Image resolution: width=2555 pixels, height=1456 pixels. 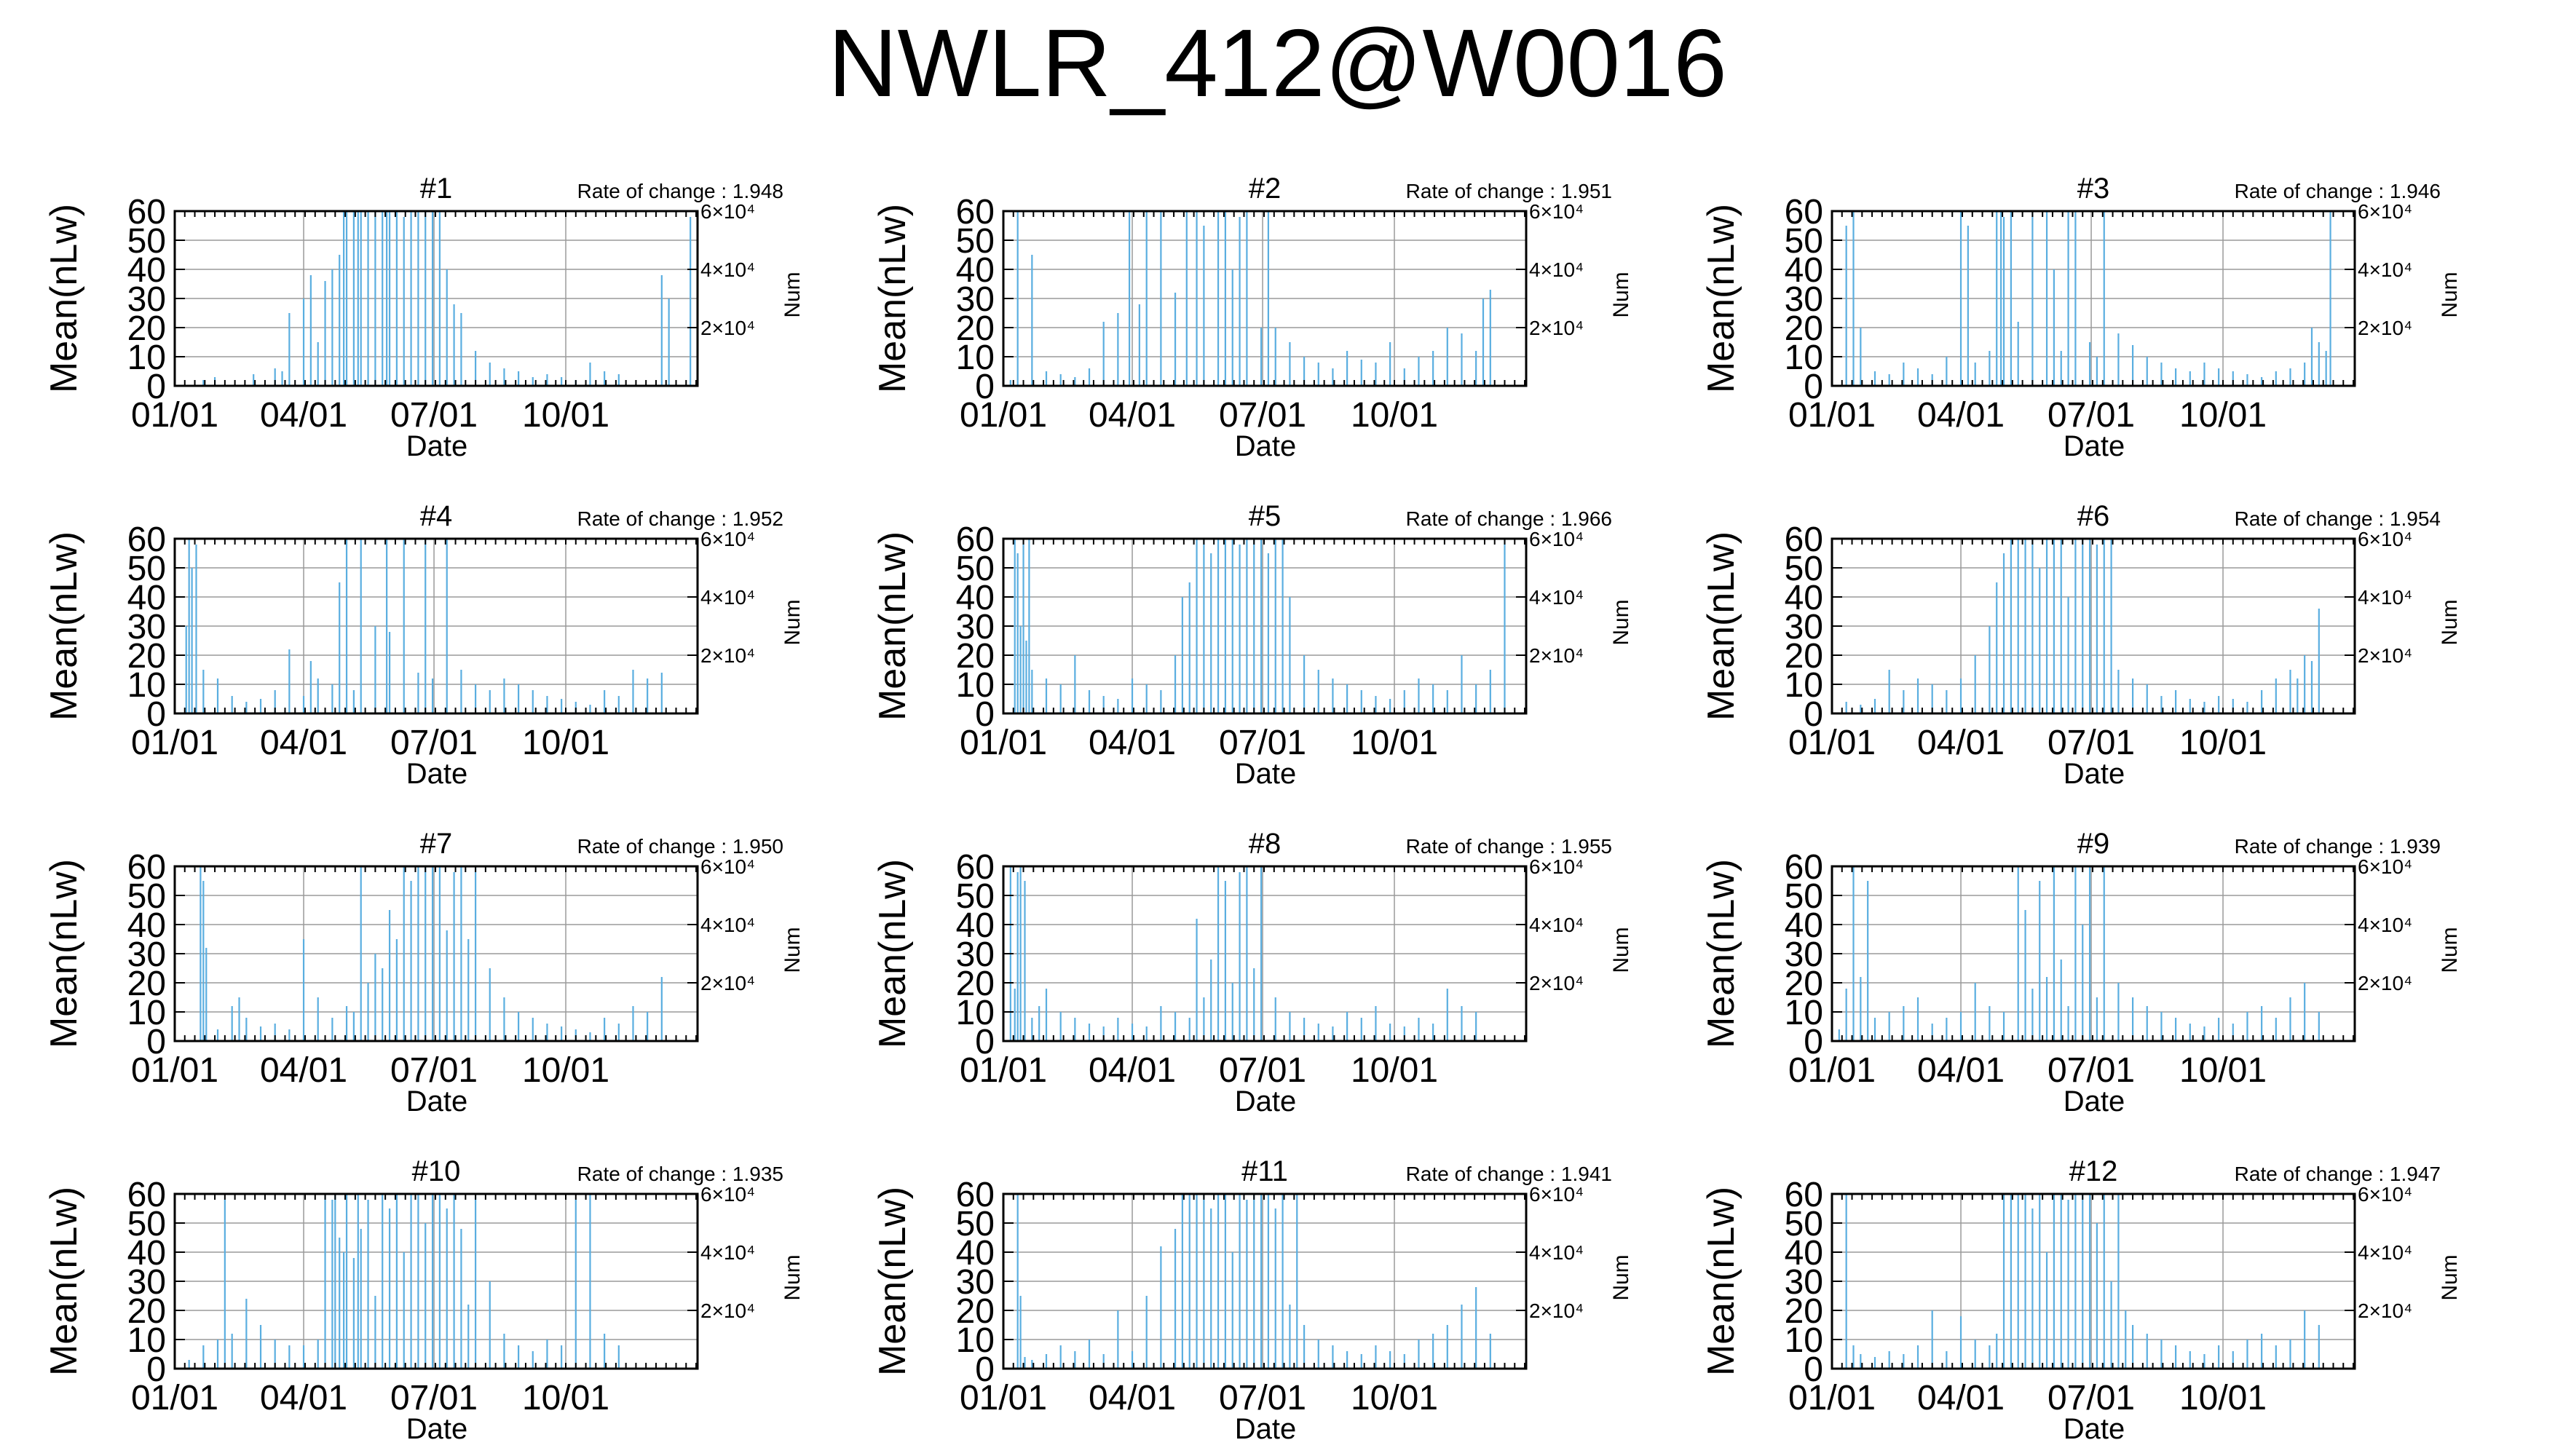 What do you see at coordinates (1804, 867) in the screenshot?
I see `y-tick-label: 60` at bounding box center [1804, 867].